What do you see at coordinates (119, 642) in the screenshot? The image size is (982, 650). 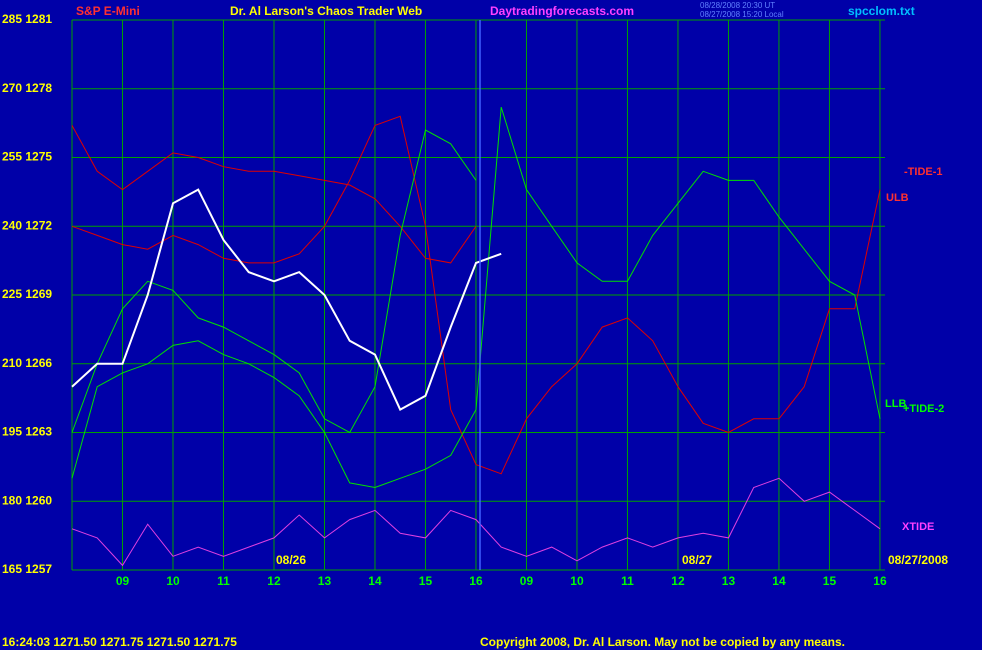 I see `quote: 16:24:03 1271.50 1271.75 1271.50 1271.75` at bounding box center [119, 642].